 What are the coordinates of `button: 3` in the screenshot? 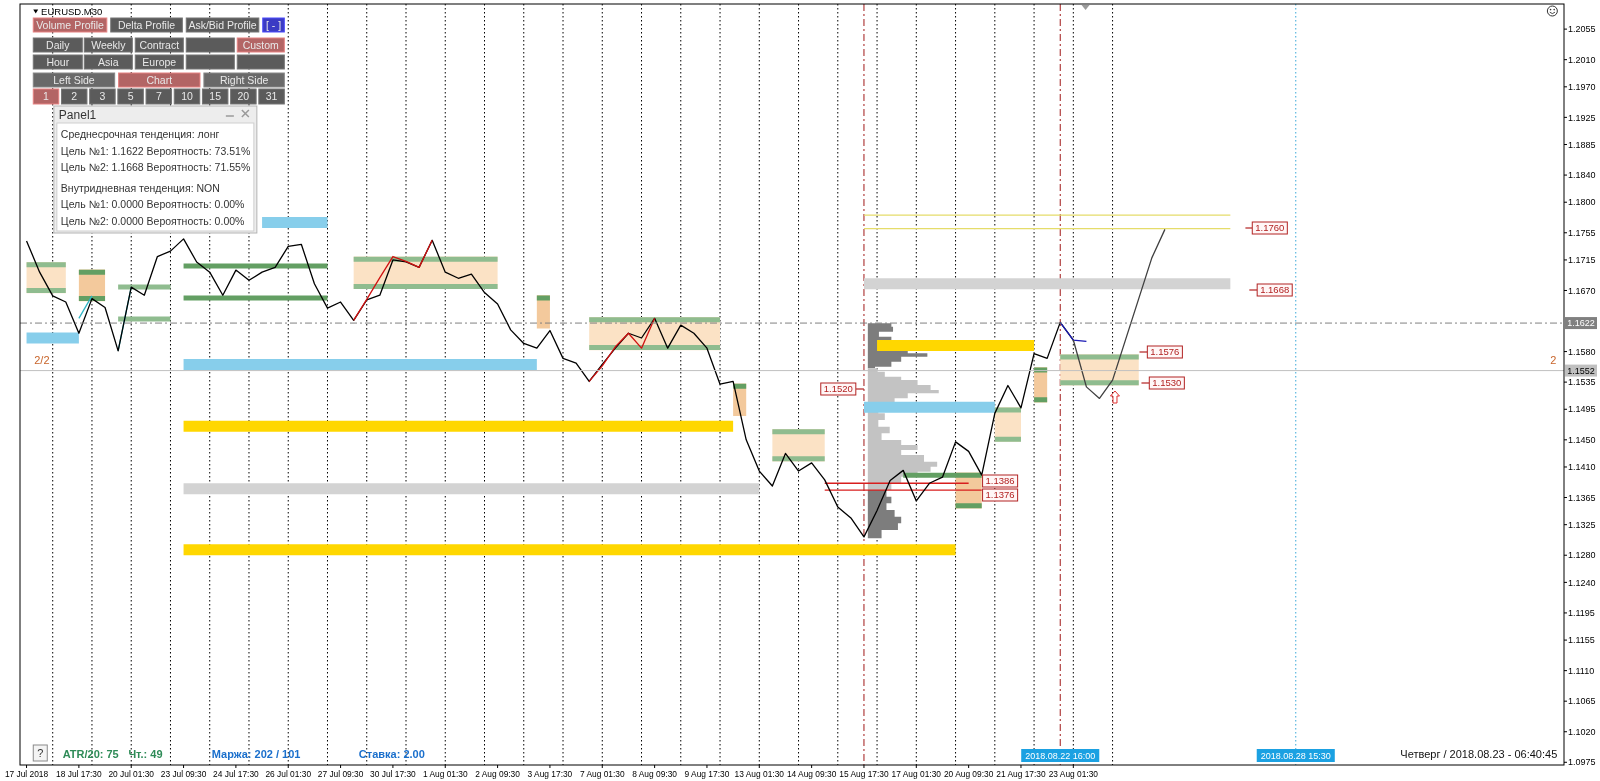 It's located at (102, 96).